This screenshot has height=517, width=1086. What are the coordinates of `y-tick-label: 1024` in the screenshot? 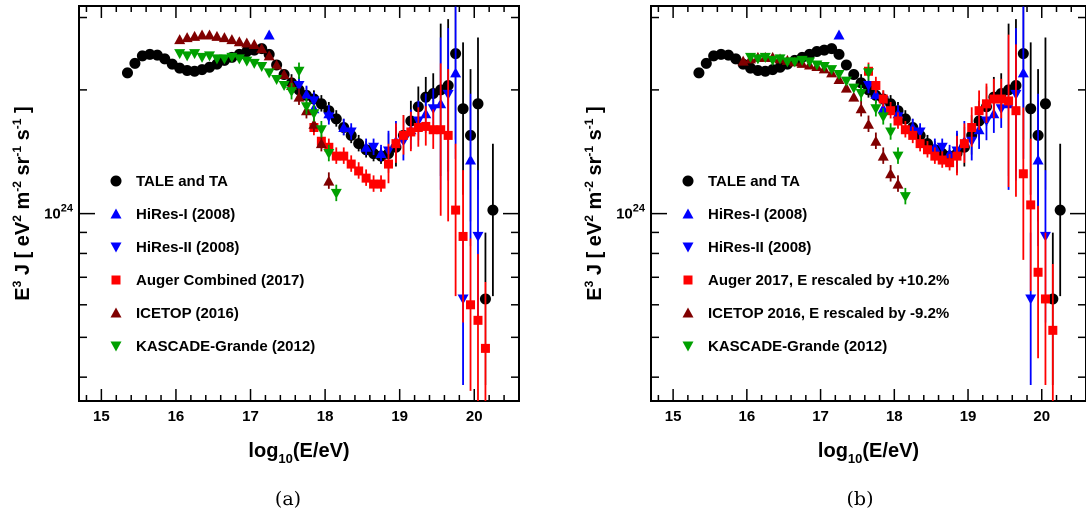 It's located at (631, 213).